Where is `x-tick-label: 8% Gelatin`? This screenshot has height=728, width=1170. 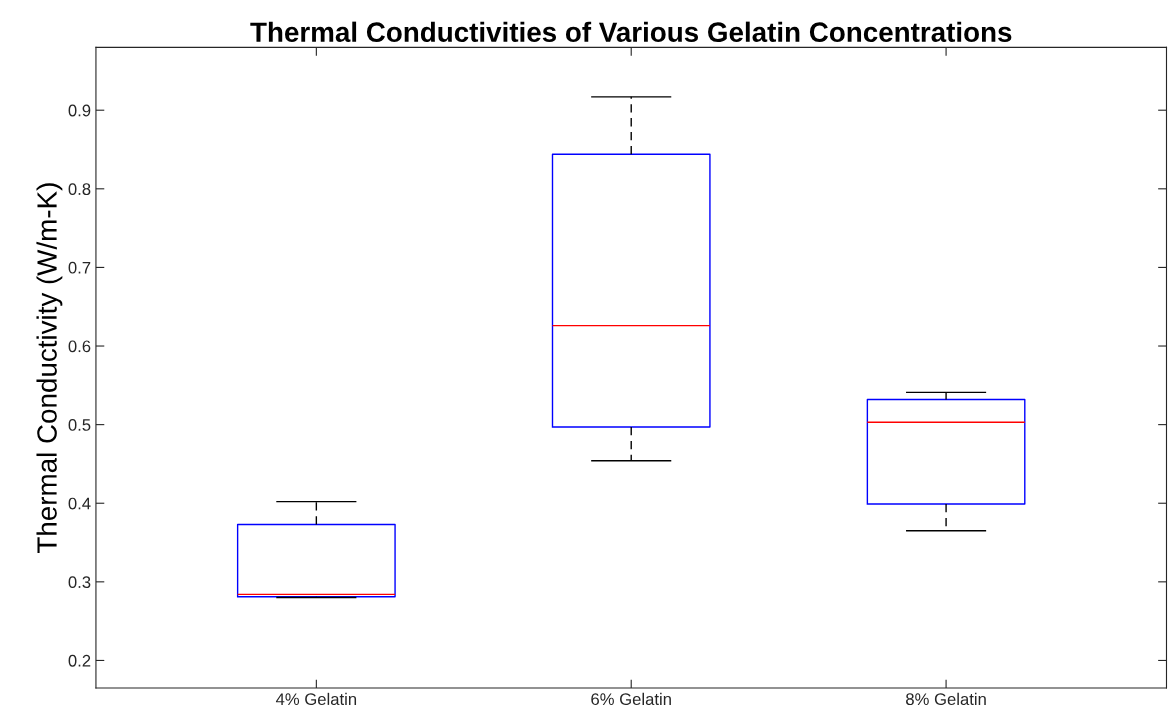 x-tick-label: 8% Gelatin is located at coordinates (946, 699).